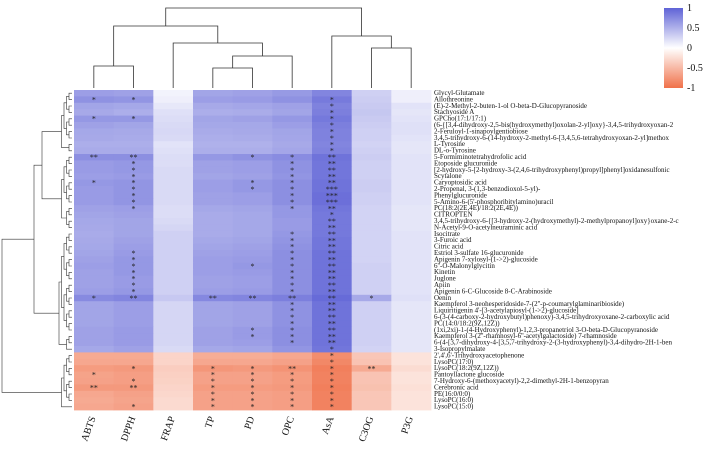 This screenshot has width=709, height=467. What do you see at coordinates (487, 189) in the screenshot?
I see `row-label: 2-Propenal, 3-(1,3-benzodioxol-5-yl)-` at bounding box center [487, 189].